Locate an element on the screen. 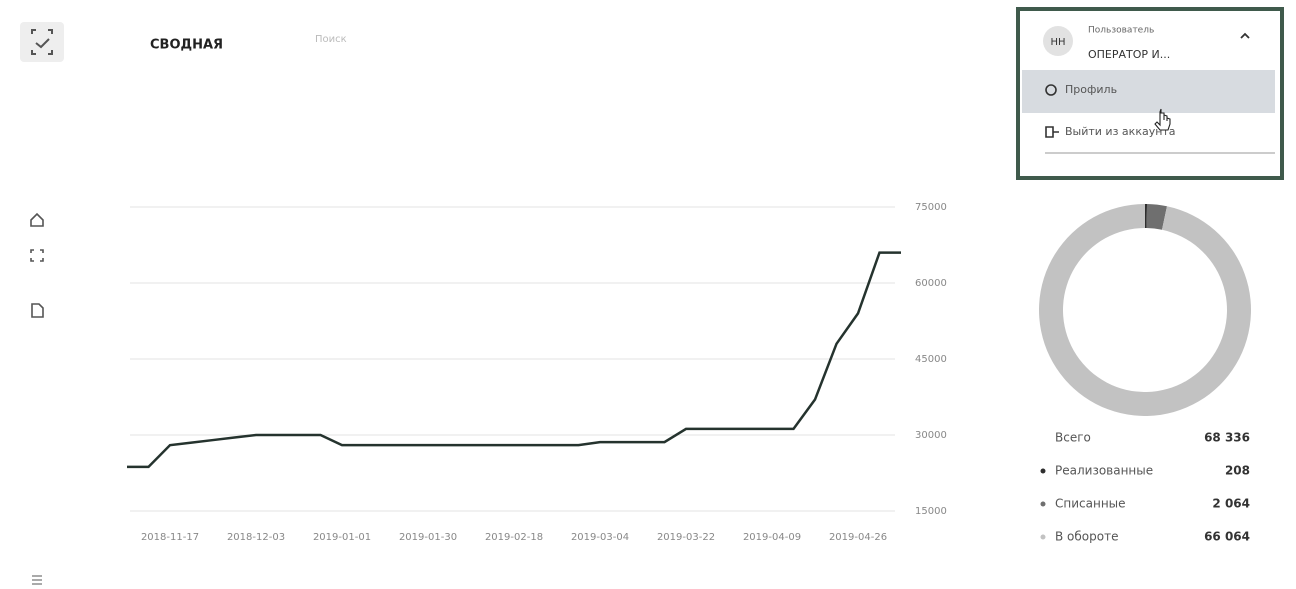 This screenshot has width=1296, height=589. menu-profile: Профиль is located at coordinates (1091, 89).